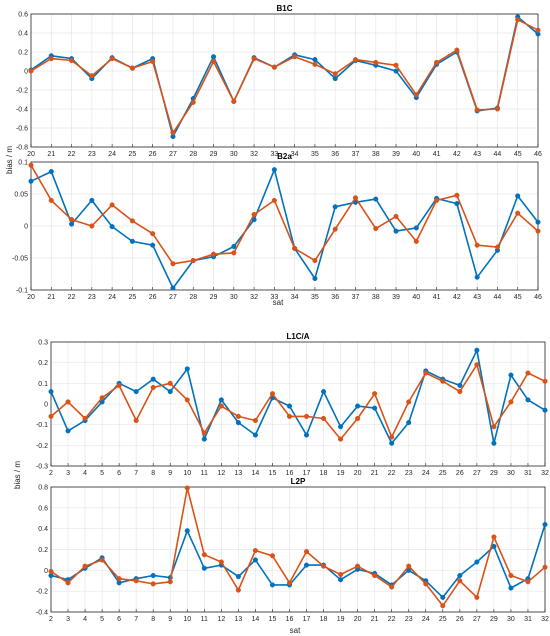  Describe the element at coordinates (498, 297) in the screenshot. I see `chart2-xtick-label: 44` at that location.